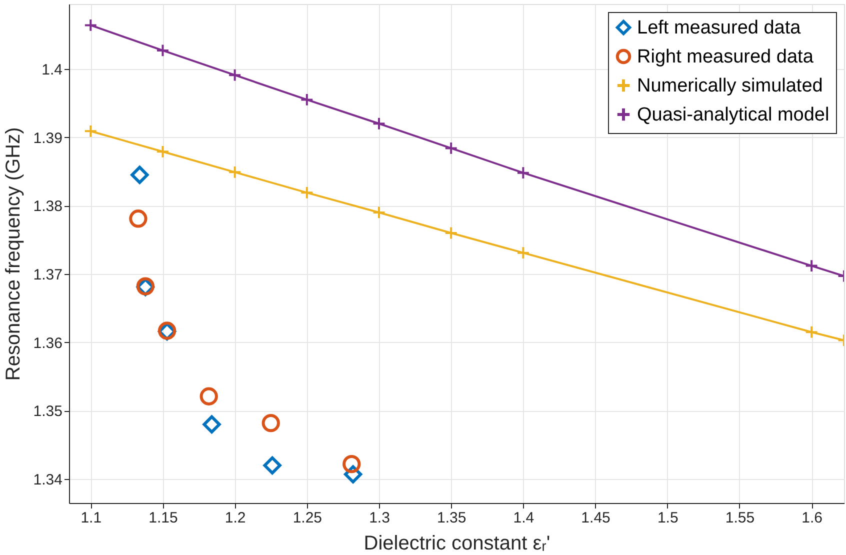 The height and width of the screenshot is (555, 846). Describe the element at coordinates (47, 207) in the screenshot. I see `y-tick-label: 1.38` at that location.